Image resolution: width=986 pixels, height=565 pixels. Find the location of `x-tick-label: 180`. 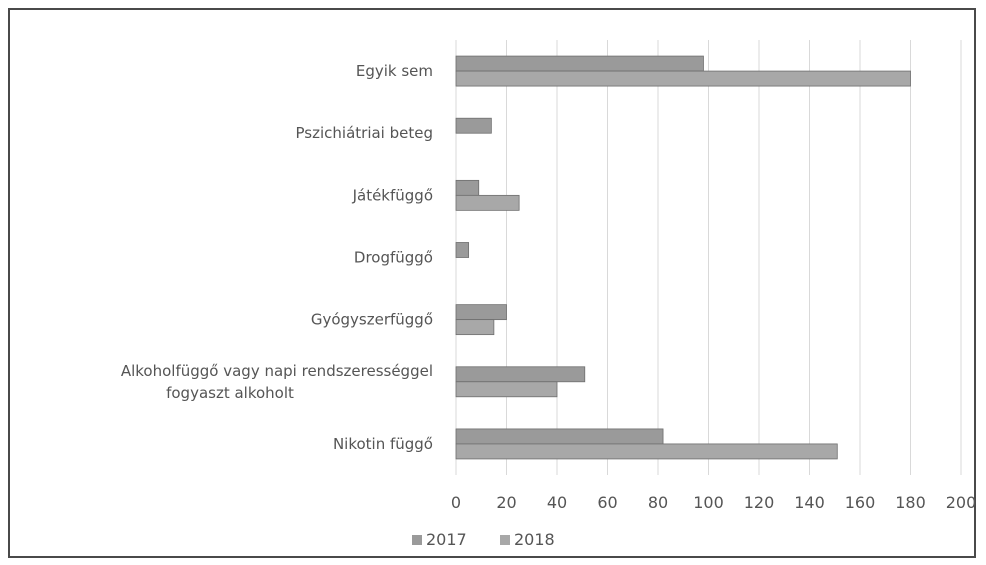

x-tick-label: 180 is located at coordinates (910, 502).